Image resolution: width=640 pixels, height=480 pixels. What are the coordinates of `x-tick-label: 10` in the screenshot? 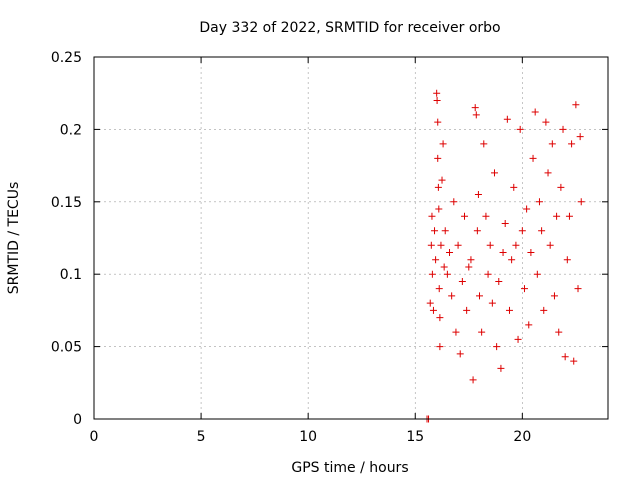 It's located at (308, 437).